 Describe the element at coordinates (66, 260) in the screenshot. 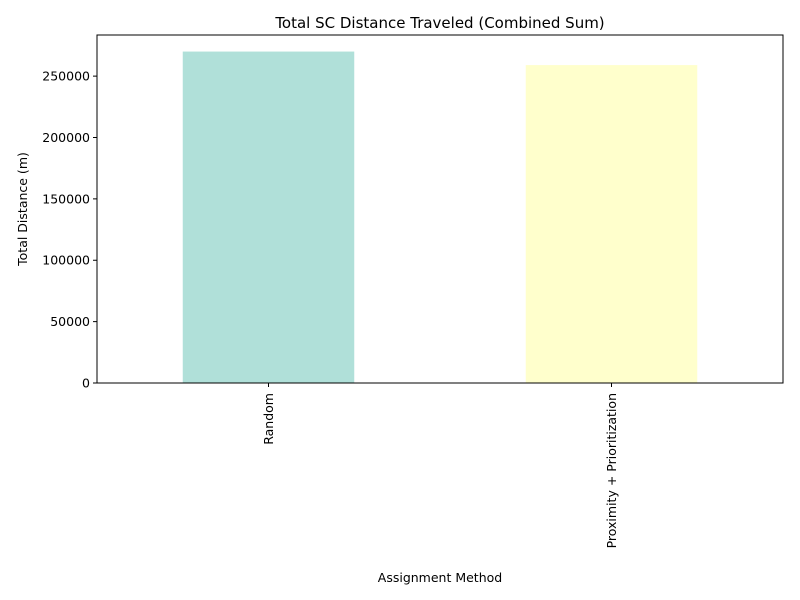

I see `y-tick-label-2: 100000` at that location.